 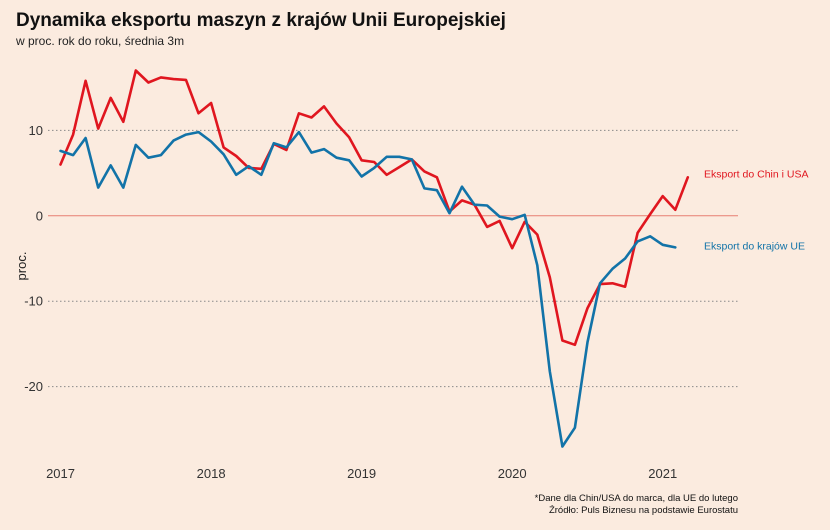 What do you see at coordinates (39, 215) in the screenshot?
I see `y-tick-label: 0` at bounding box center [39, 215].